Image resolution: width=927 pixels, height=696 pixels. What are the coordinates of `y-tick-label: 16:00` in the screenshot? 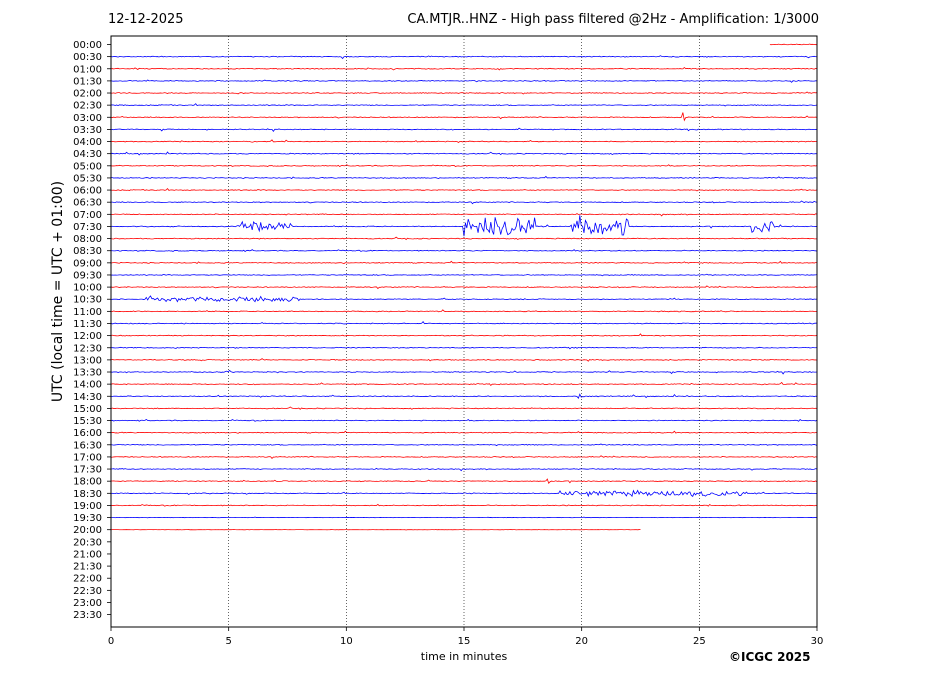 It's located at (87, 433).